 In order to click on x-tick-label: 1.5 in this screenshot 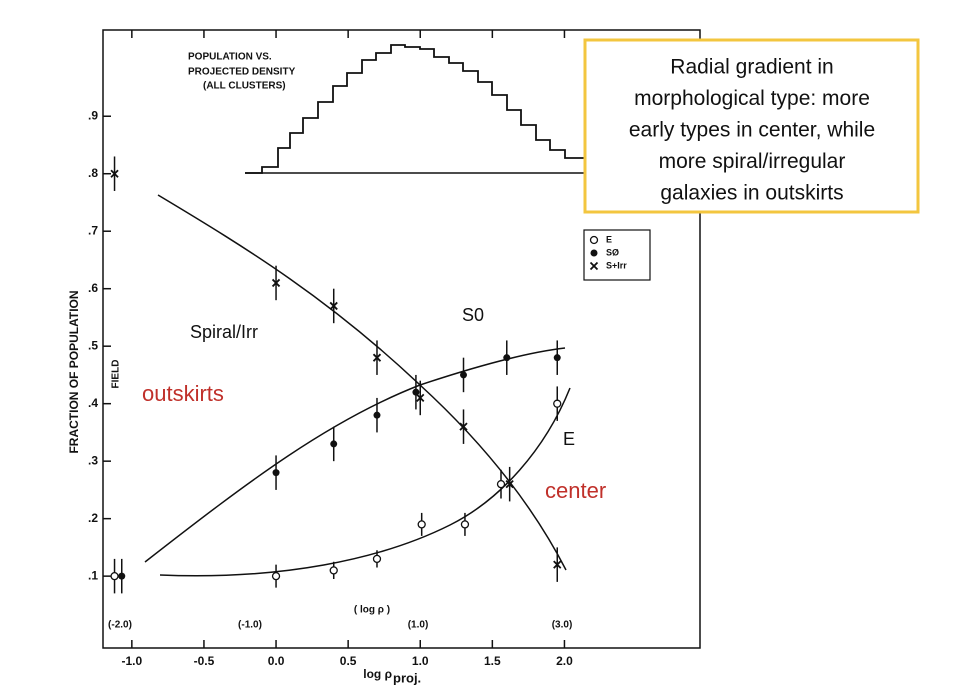, I will do `click(492, 661)`.